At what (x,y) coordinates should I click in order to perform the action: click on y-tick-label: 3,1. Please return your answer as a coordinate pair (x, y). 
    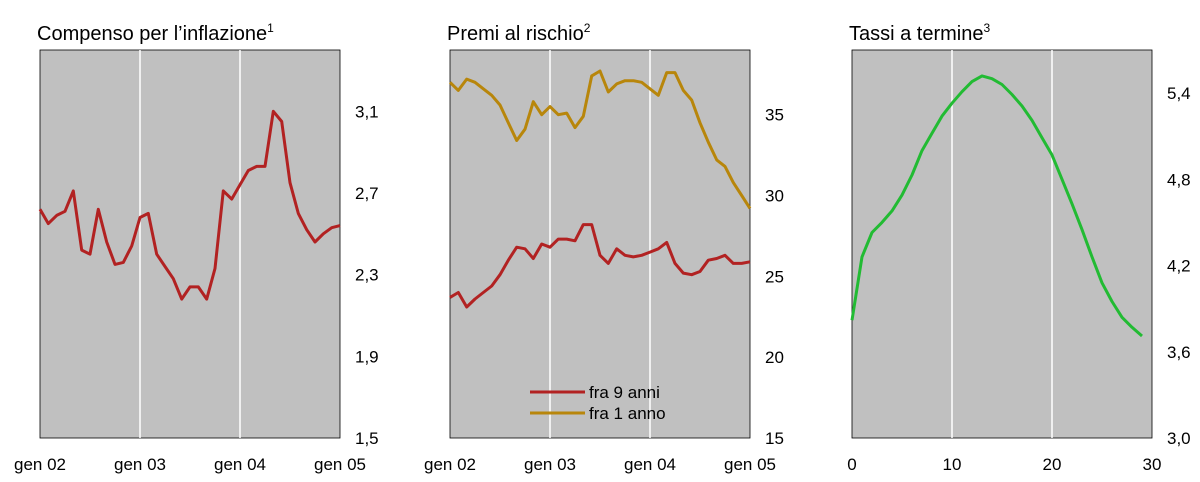
    Looking at the image, I should click on (367, 111).